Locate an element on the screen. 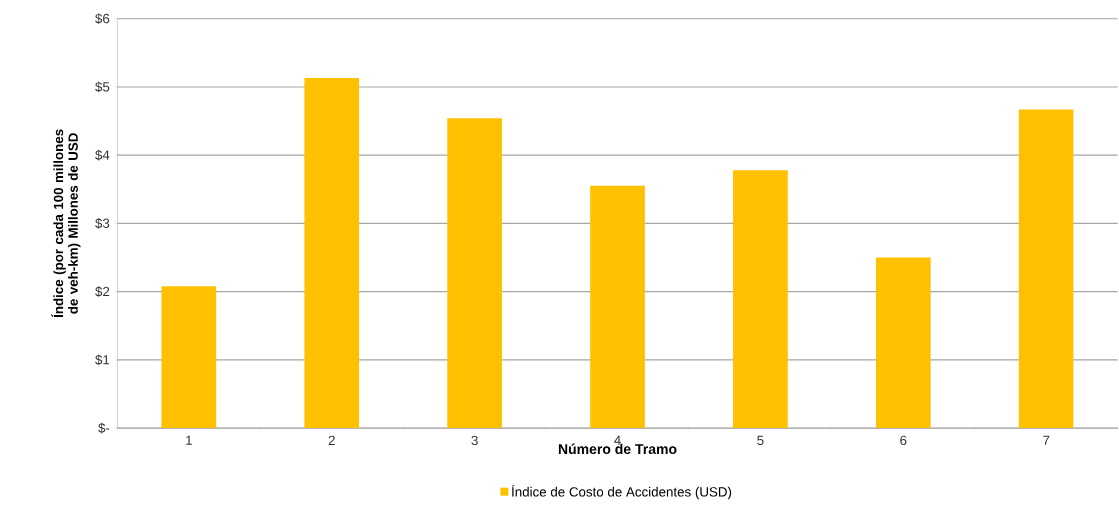 The width and height of the screenshot is (1119, 508). x-tick-label: 1 is located at coordinates (189, 440).